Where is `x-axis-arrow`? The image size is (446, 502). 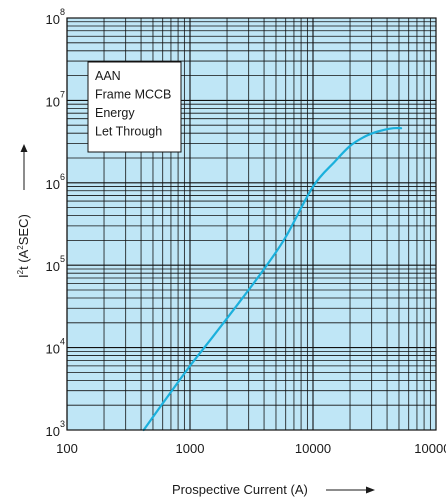 x-axis-arrow is located at coordinates (350, 490).